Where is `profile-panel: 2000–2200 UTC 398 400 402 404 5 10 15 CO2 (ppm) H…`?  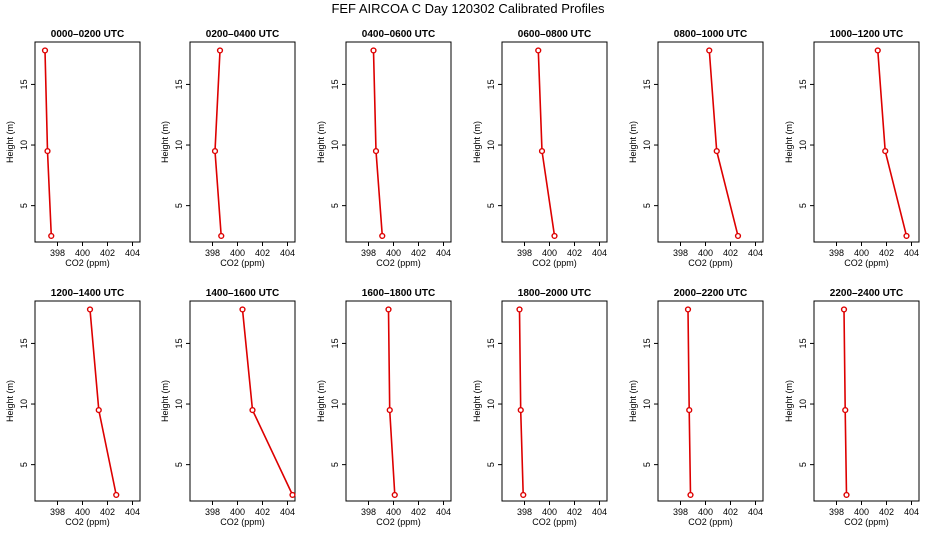 profile-panel: 2000–2200 UTC 398 400 402 404 5 10 15 CO2 (ppm) H… is located at coordinates (696, 407).